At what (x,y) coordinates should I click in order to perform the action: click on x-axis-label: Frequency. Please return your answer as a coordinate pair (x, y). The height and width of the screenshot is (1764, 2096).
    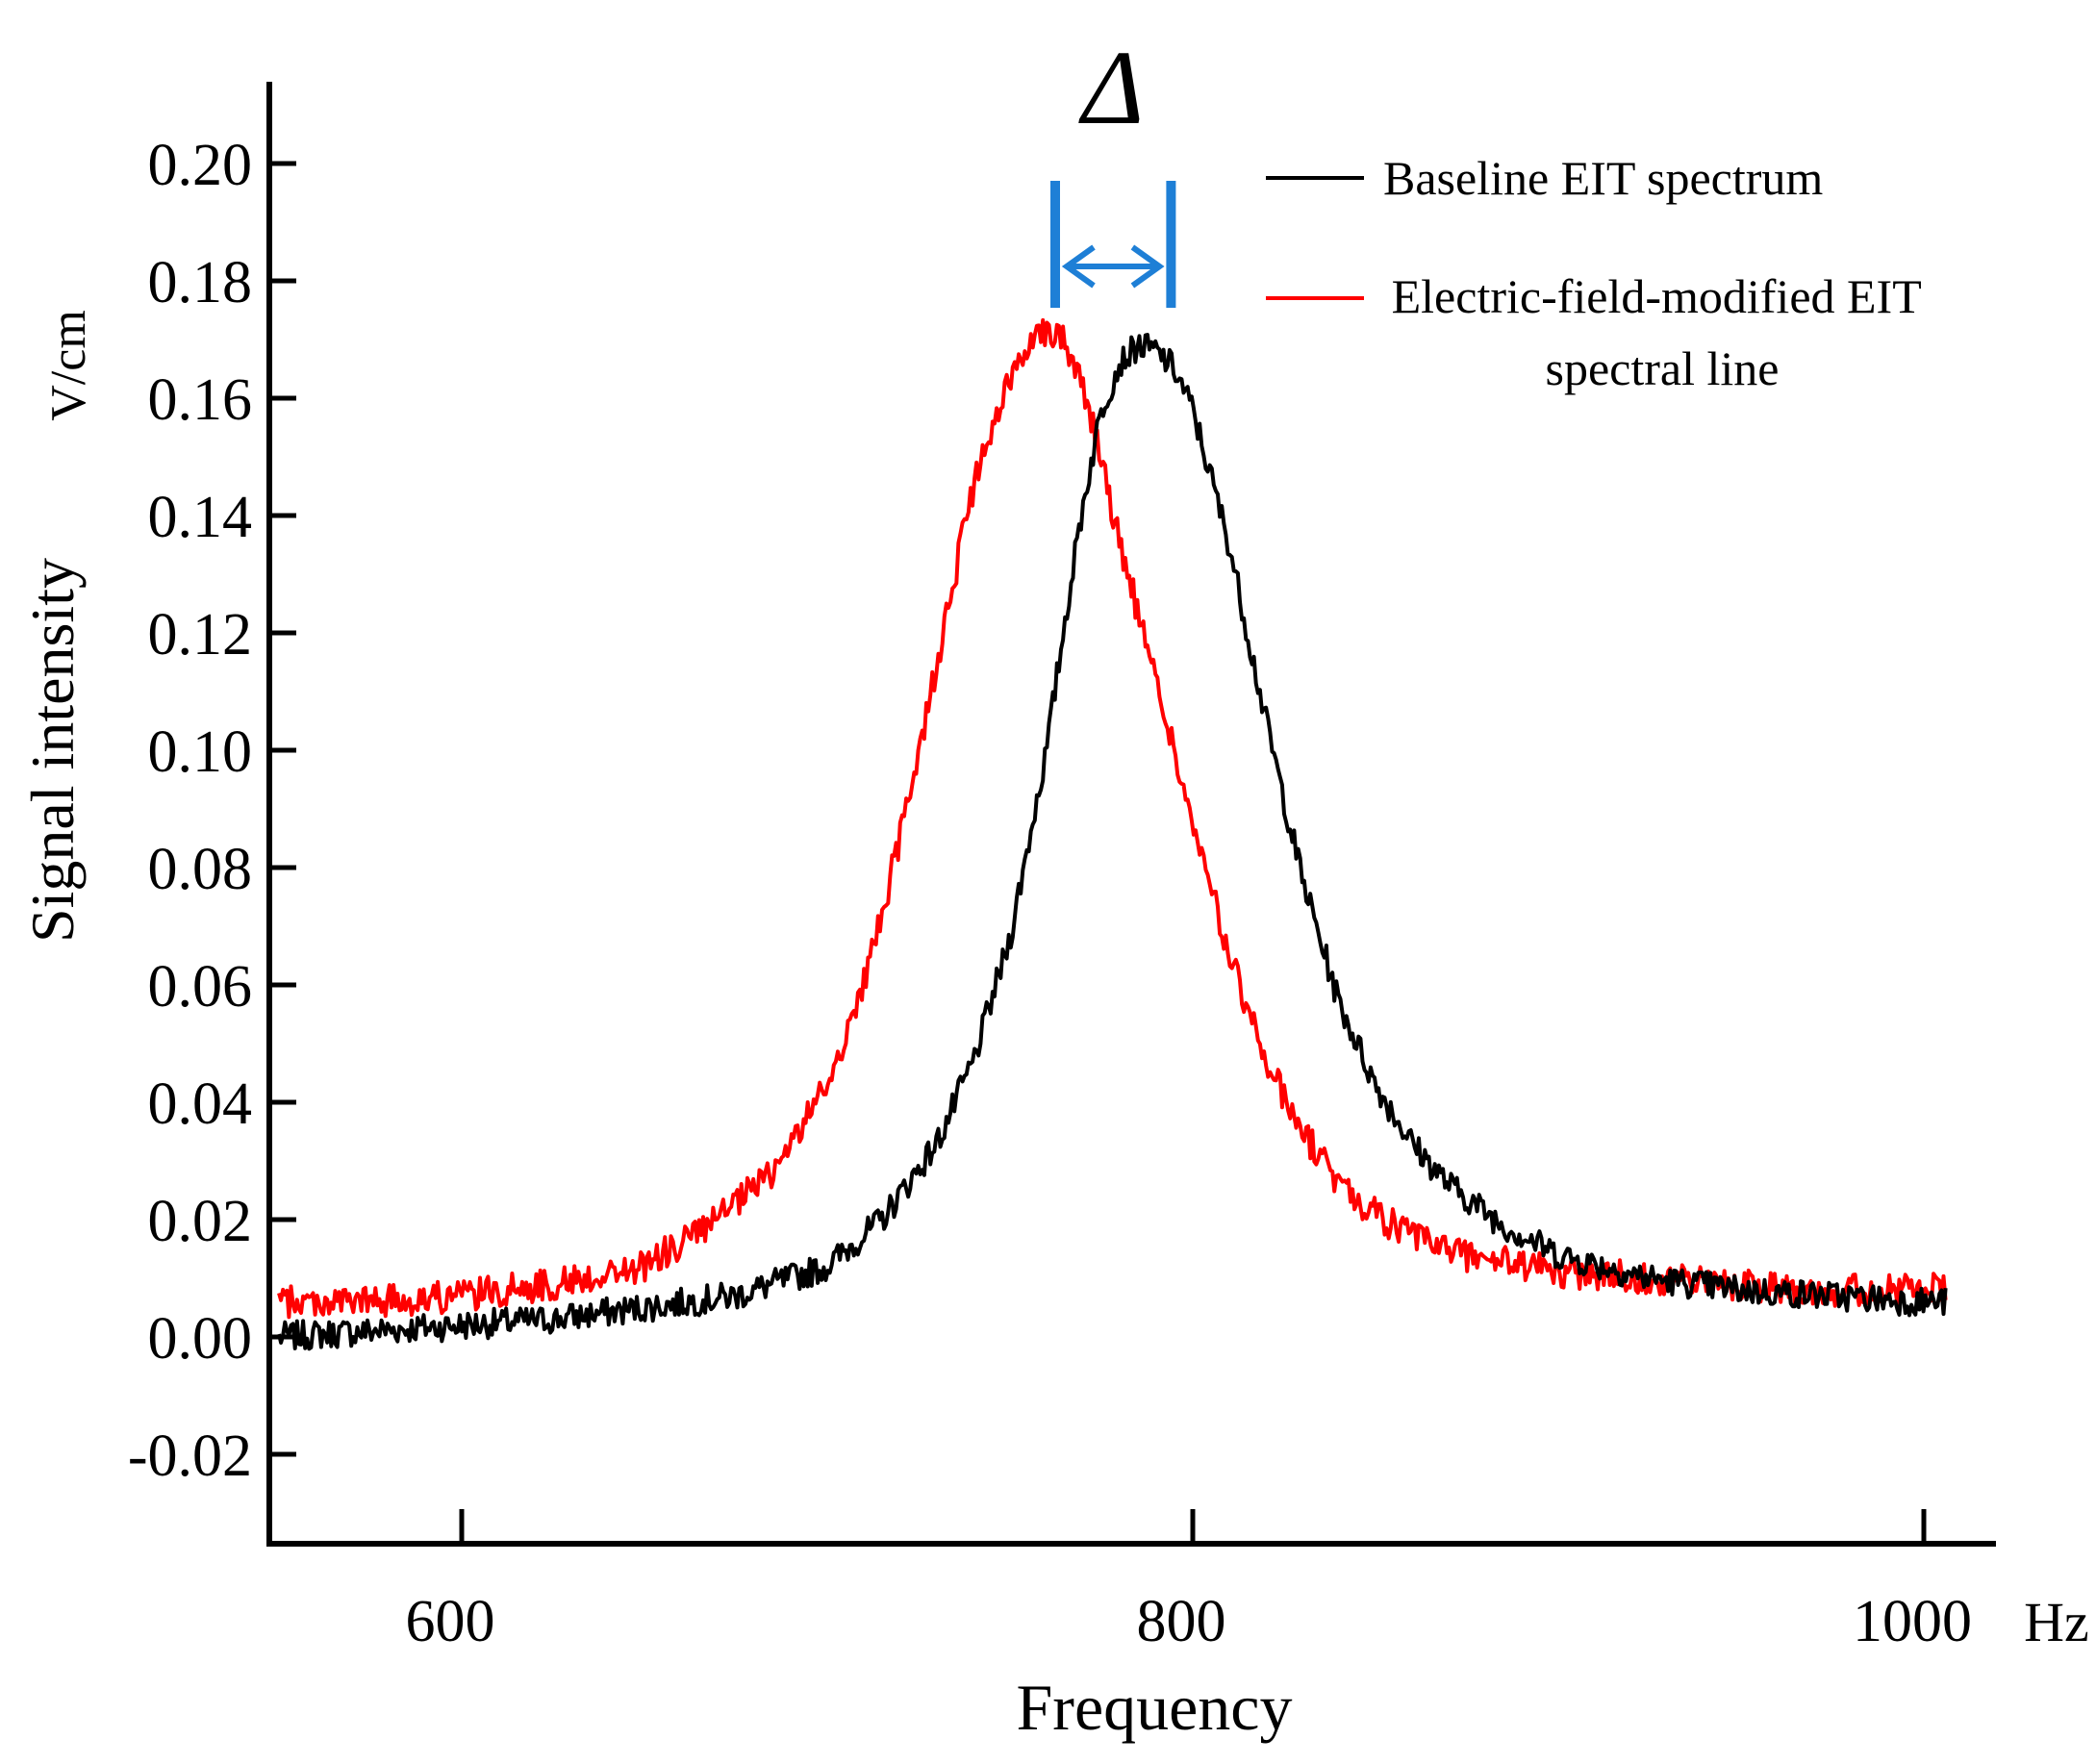
    Looking at the image, I should click on (1154, 1708).